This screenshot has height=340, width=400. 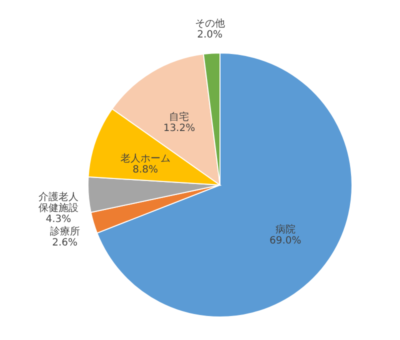 What do you see at coordinates (145, 158) in the screenshot?
I see `slice-label: 老人ホーム` at bounding box center [145, 158].